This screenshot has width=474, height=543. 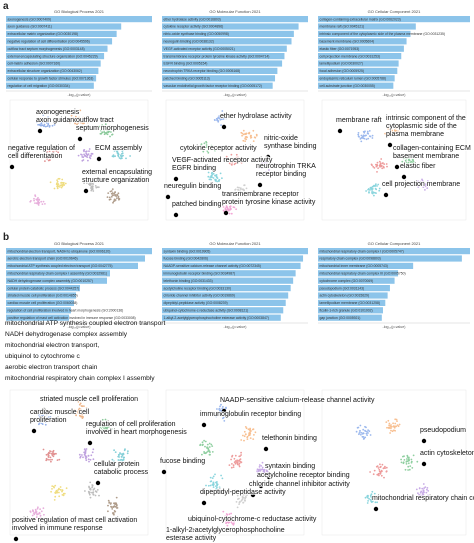 I want to click on chart-title: GO Molecular Function 2021, so click(x=235, y=243).